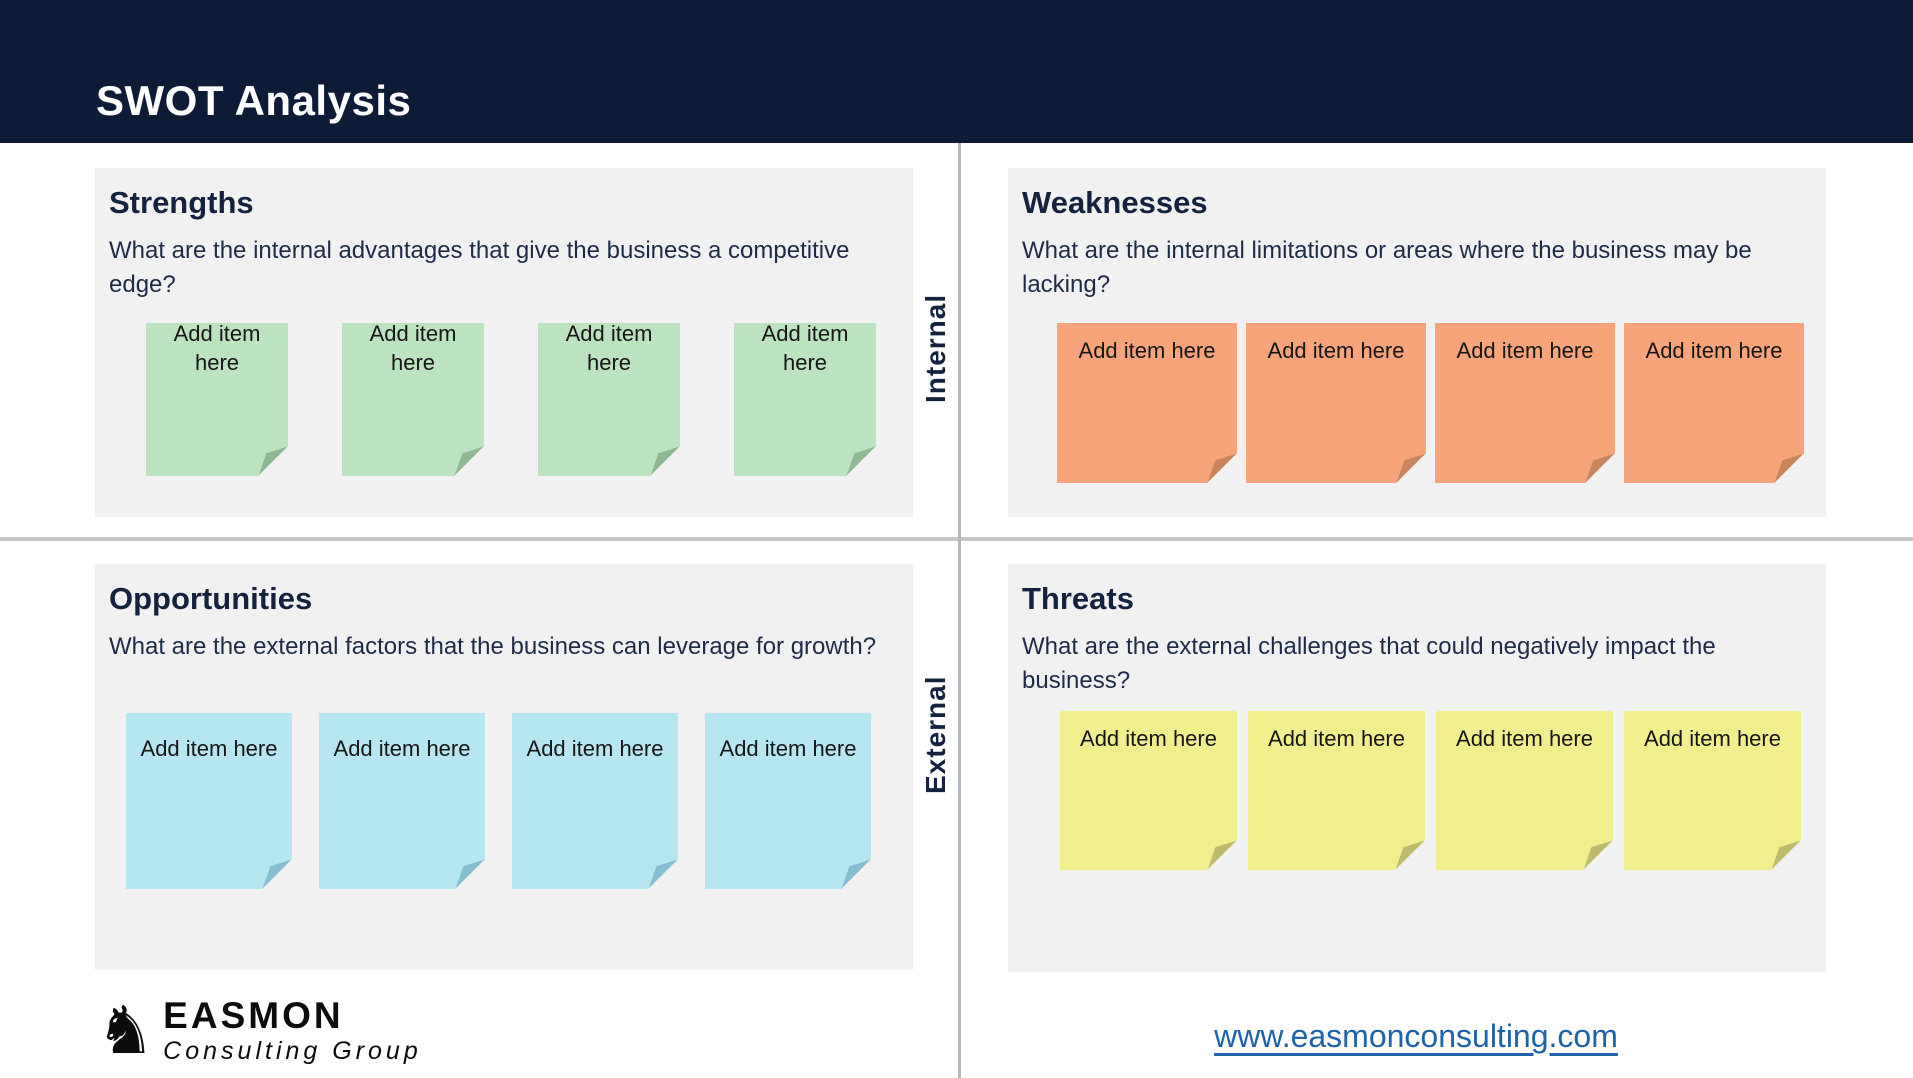 The height and width of the screenshot is (1078, 1913). Describe the element at coordinates (1115, 202) in the screenshot. I see `weaknesses-title: Weaknesses` at that location.